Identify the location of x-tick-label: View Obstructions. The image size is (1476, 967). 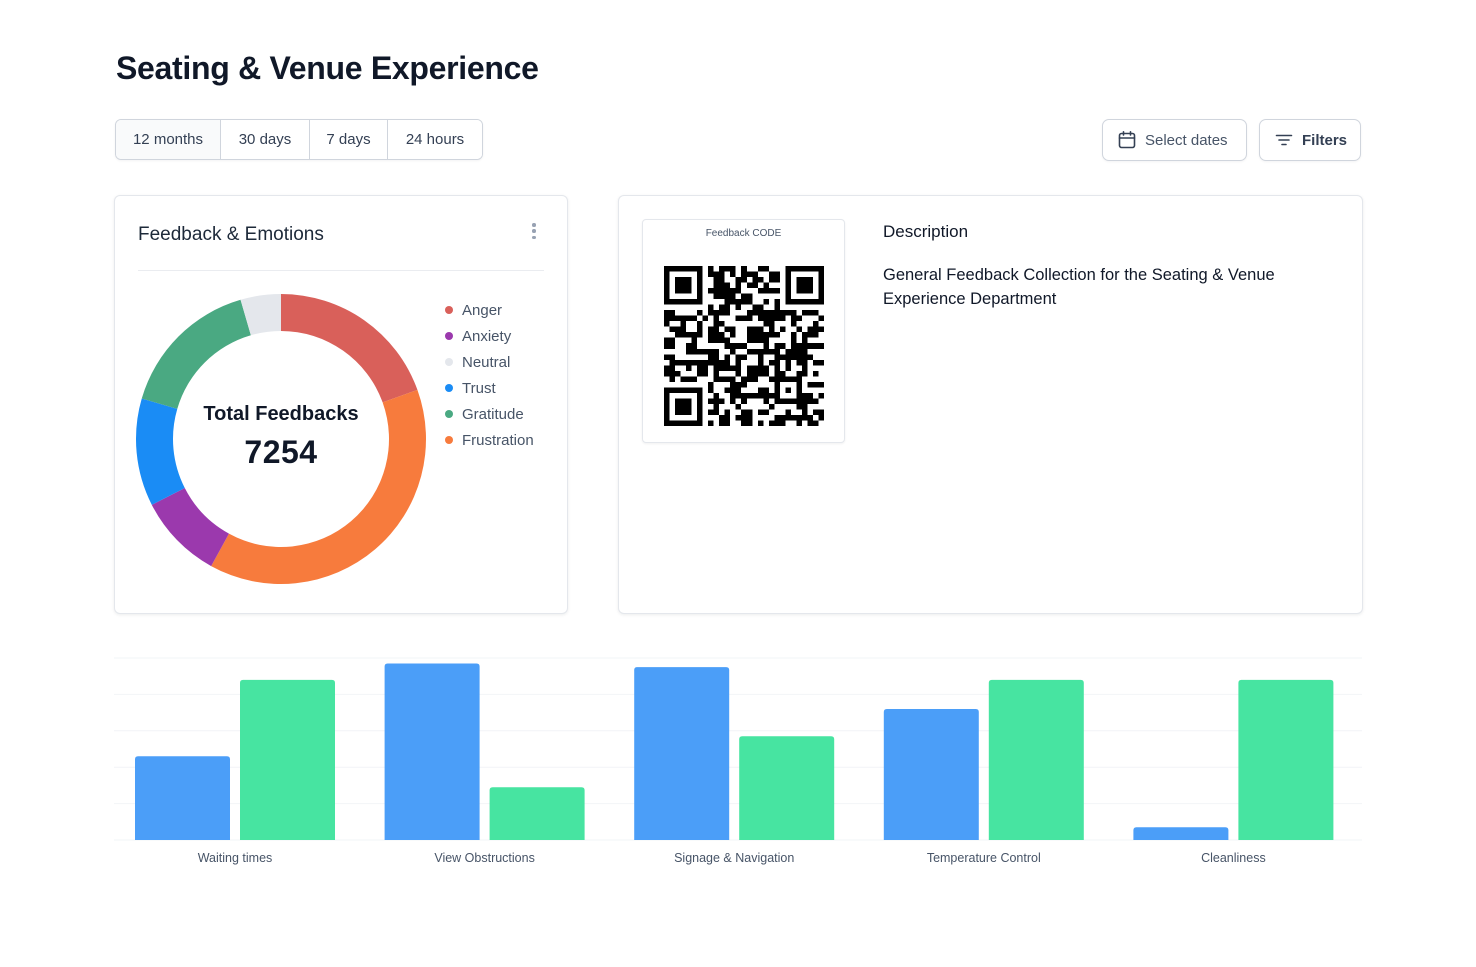
(484, 858).